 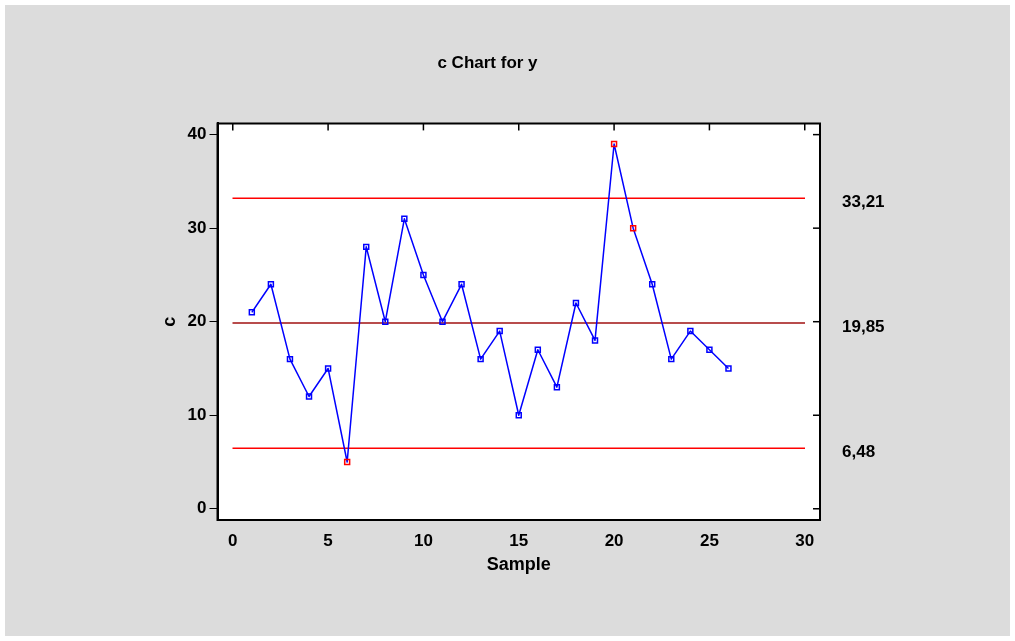 What do you see at coordinates (805, 540) in the screenshot?
I see `x-tick-label: 30` at bounding box center [805, 540].